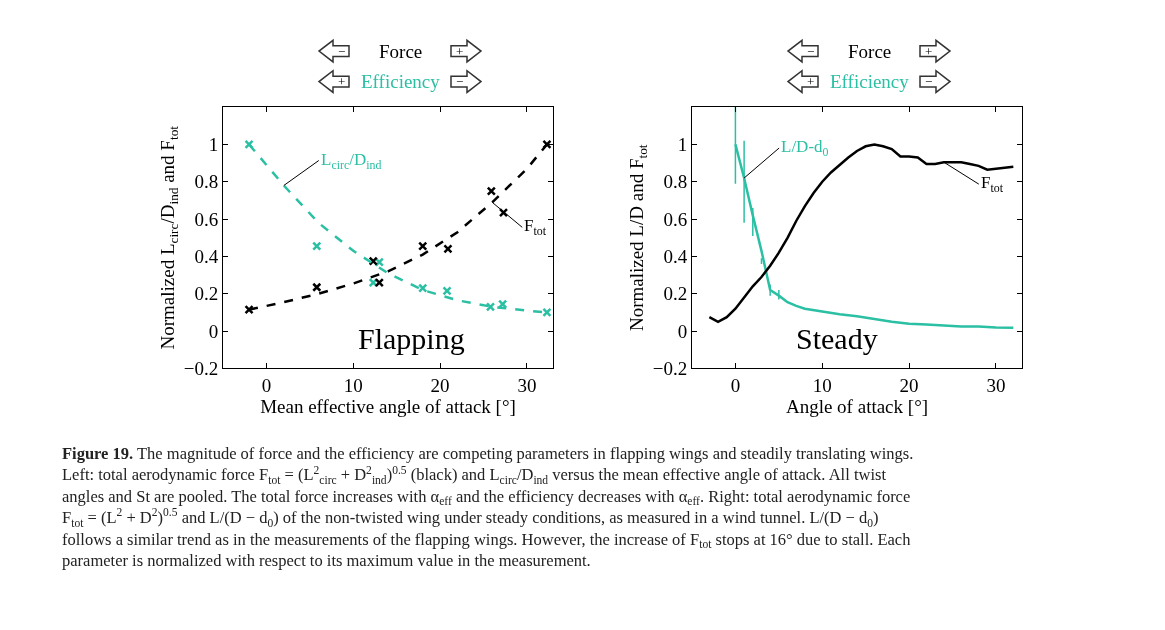 Image resolution: width=1165 pixels, height=630 pixels. What do you see at coordinates (805, 148) in the screenshot?
I see `legend-label: L/D-d$_{0}$` at bounding box center [805, 148].